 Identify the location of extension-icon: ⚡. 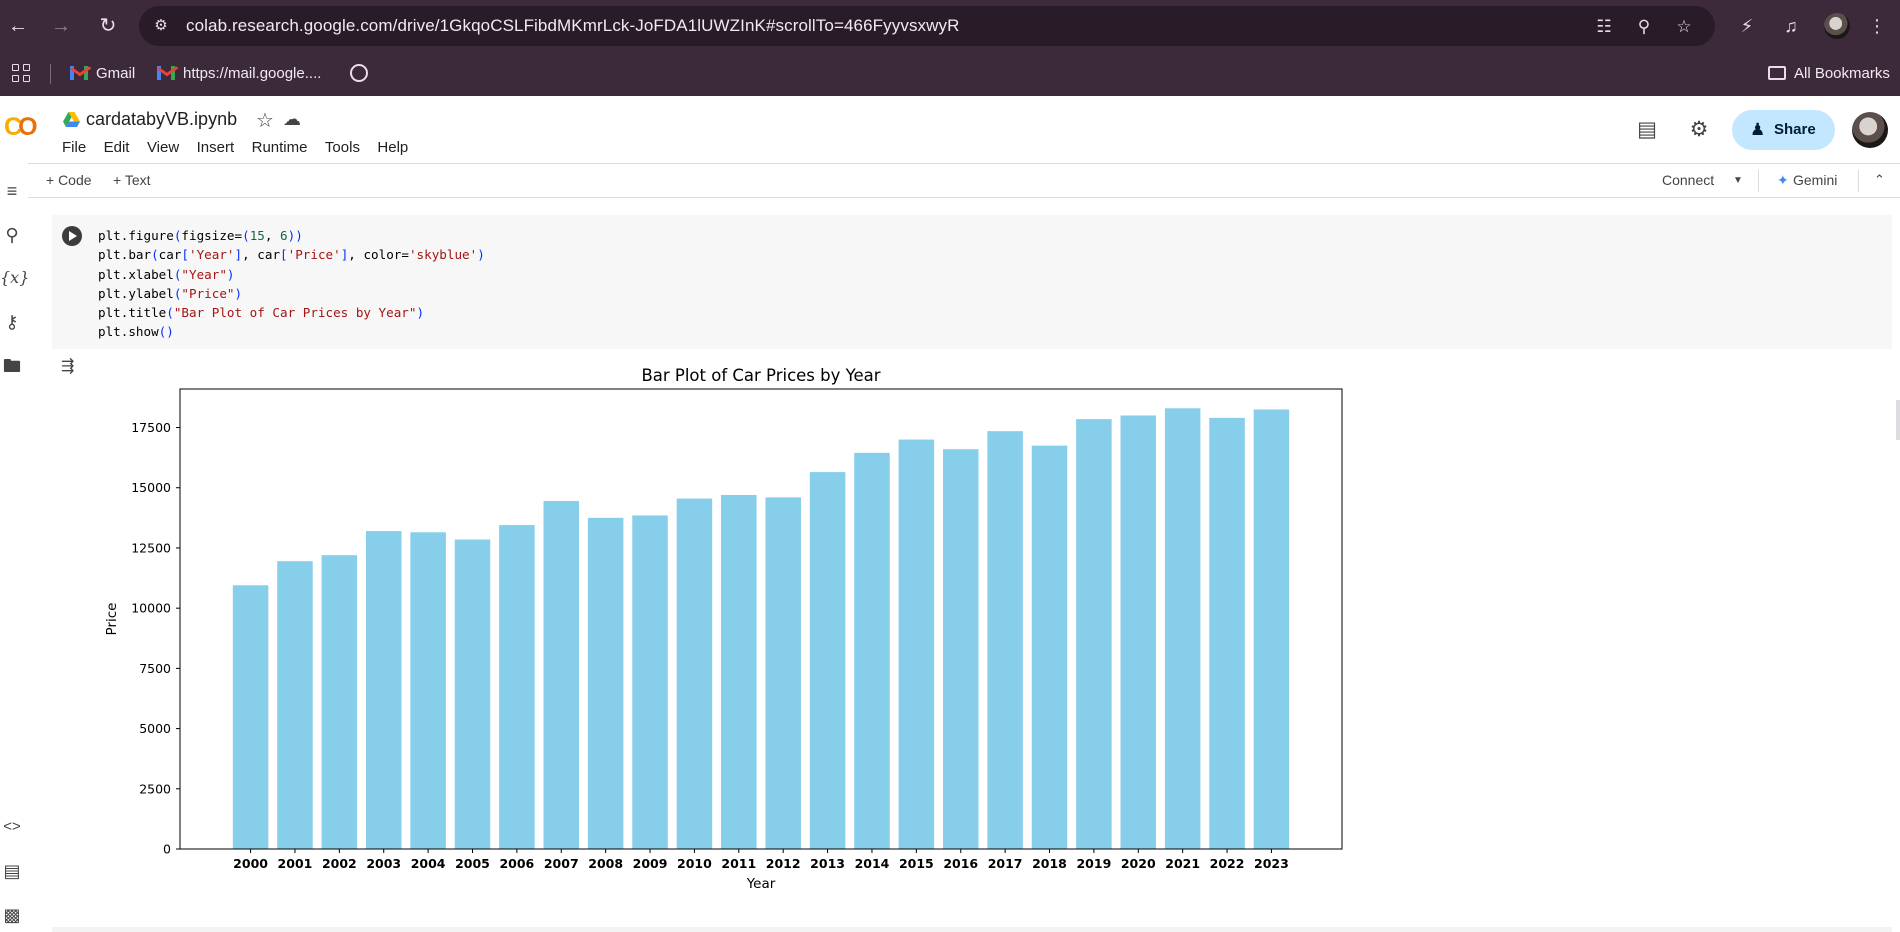
(1747, 26).